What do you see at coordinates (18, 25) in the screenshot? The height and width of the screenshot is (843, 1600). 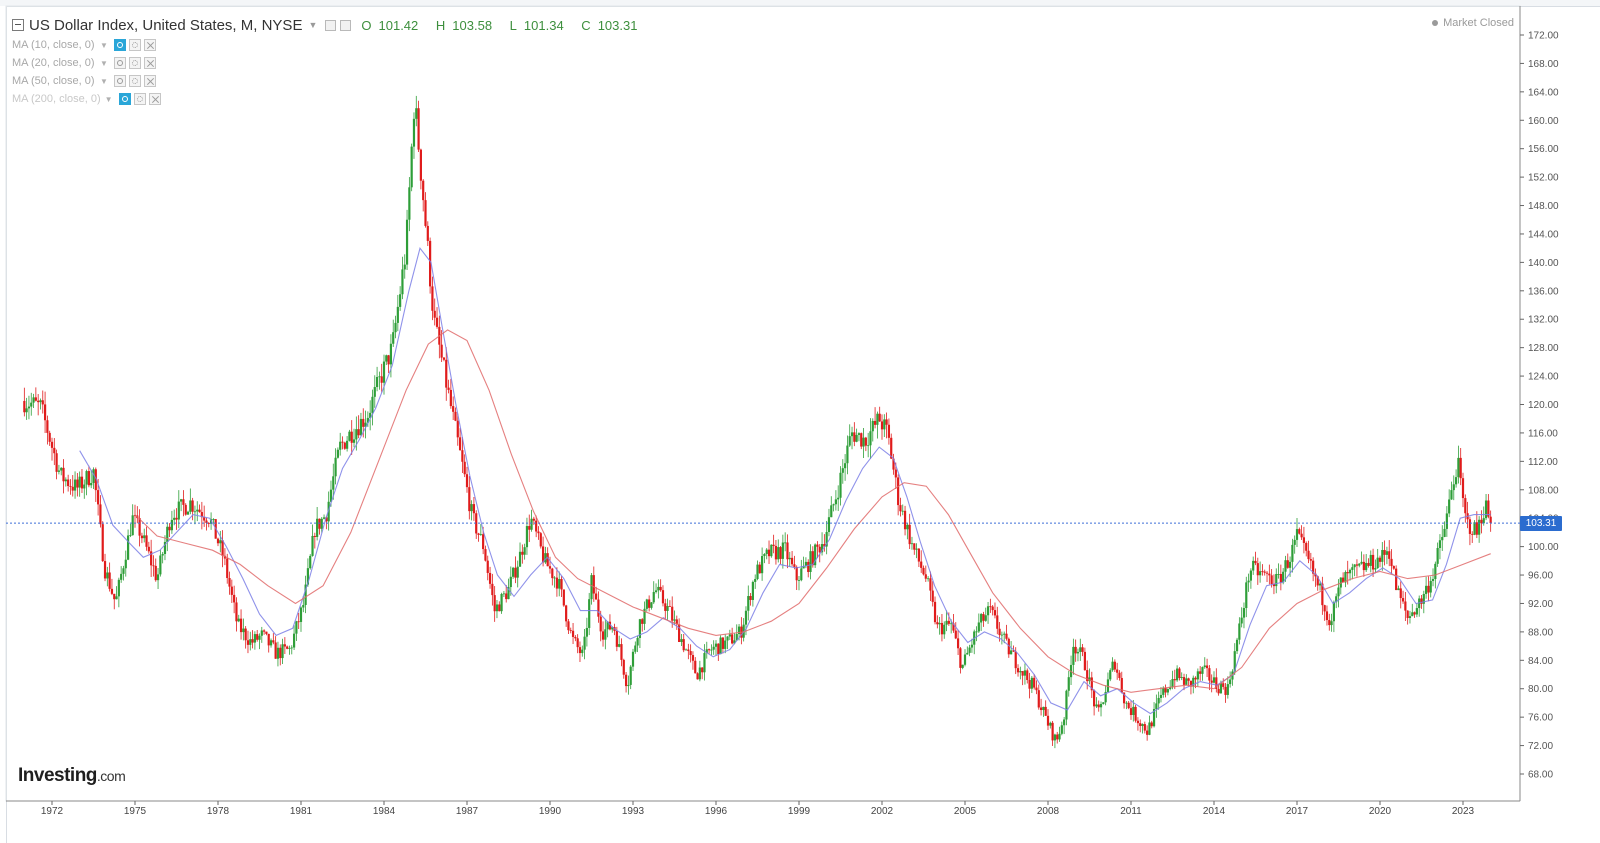 I see `collapse-icon` at bounding box center [18, 25].